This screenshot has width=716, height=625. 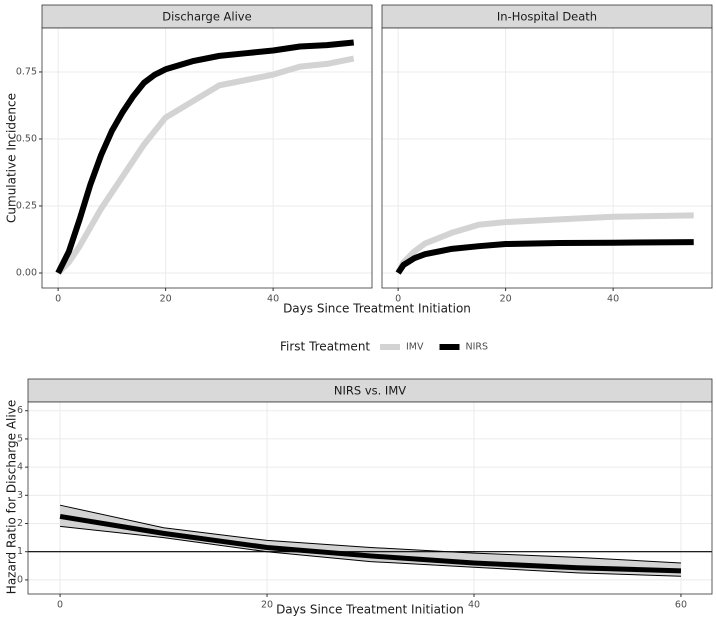 What do you see at coordinates (26, 272) in the screenshot?
I see `y-tick-label: 0.00` at bounding box center [26, 272].